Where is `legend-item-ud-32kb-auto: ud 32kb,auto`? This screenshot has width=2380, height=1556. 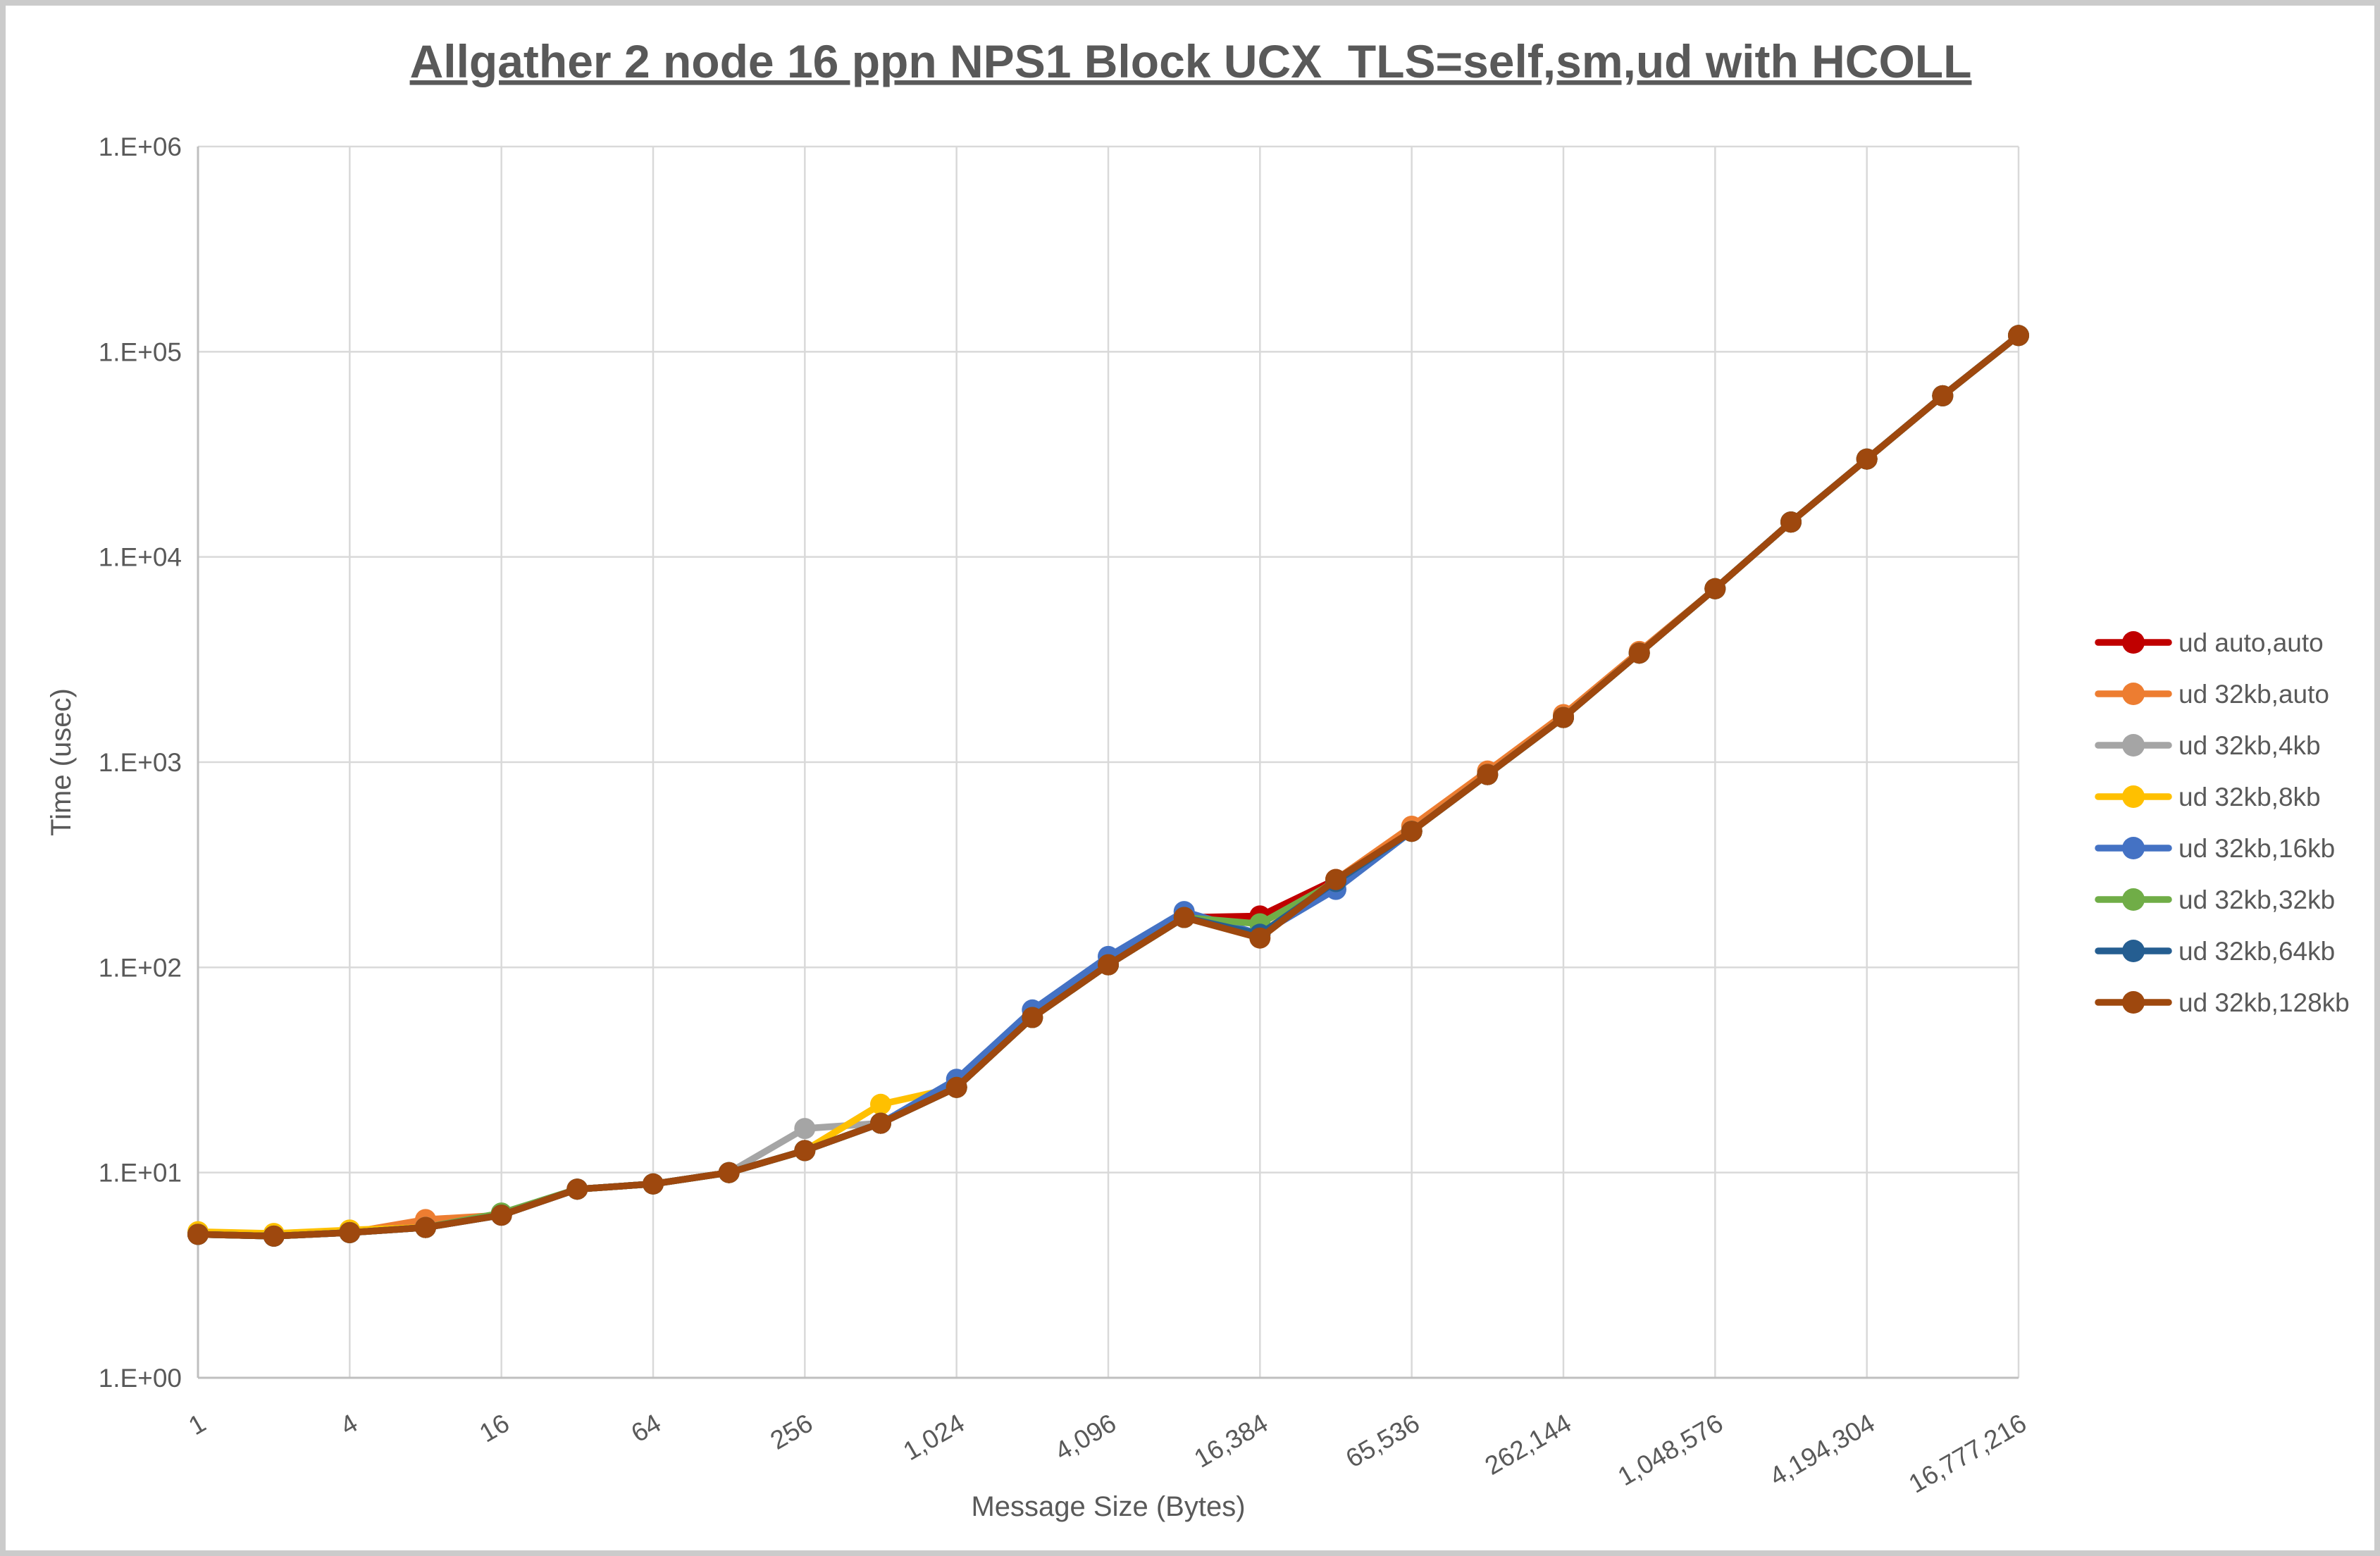
legend-item-ud-32kb-auto: ud 32kb,auto is located at coordinates (2212, 694).